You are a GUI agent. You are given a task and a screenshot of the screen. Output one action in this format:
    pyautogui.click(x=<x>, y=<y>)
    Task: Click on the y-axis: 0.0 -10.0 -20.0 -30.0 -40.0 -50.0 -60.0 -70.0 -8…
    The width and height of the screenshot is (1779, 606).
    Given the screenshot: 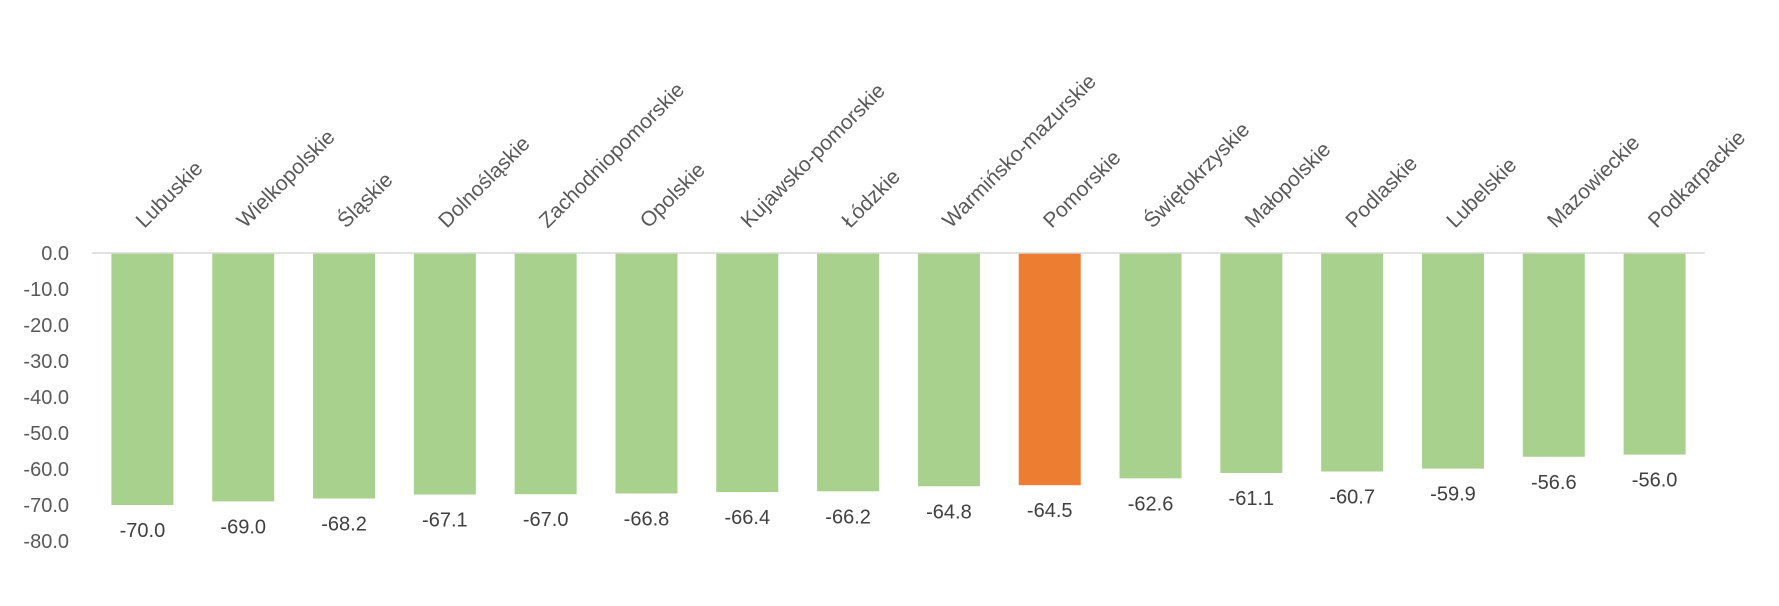 What is the action you would take?
    pyautogui.click(x=46, y=398)
    